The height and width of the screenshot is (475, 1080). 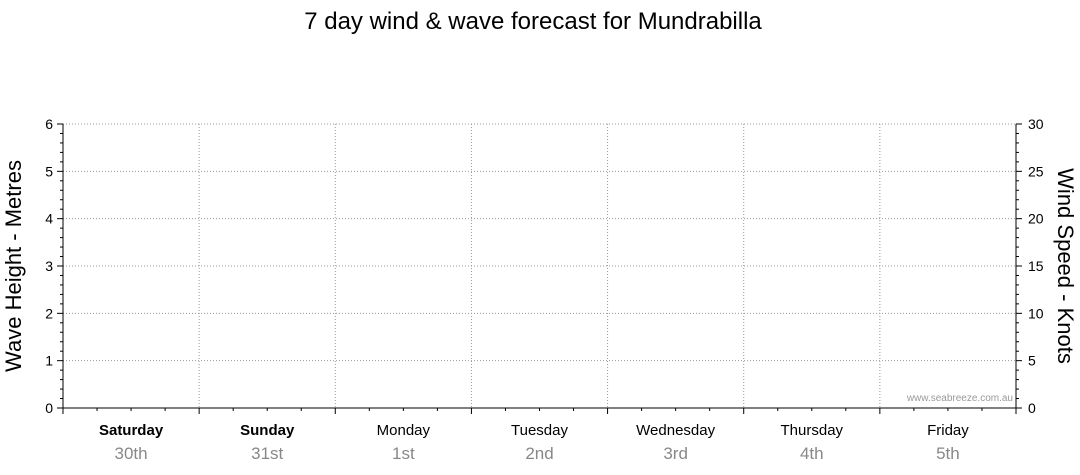 What do you see at coordinates (1032, 408) in the screenshot?
I see `right-tick-label: 0` at bounding box center [1032, 408].